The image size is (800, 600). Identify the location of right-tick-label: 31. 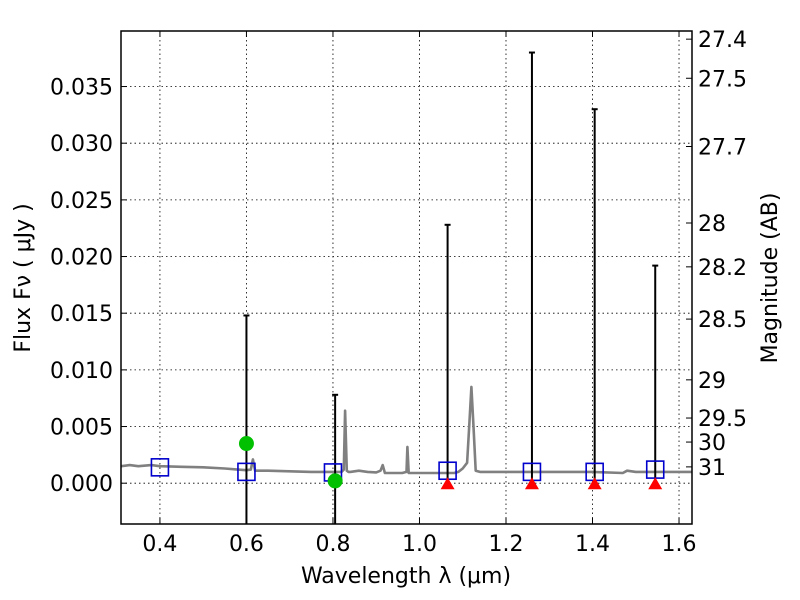
(712, 468).